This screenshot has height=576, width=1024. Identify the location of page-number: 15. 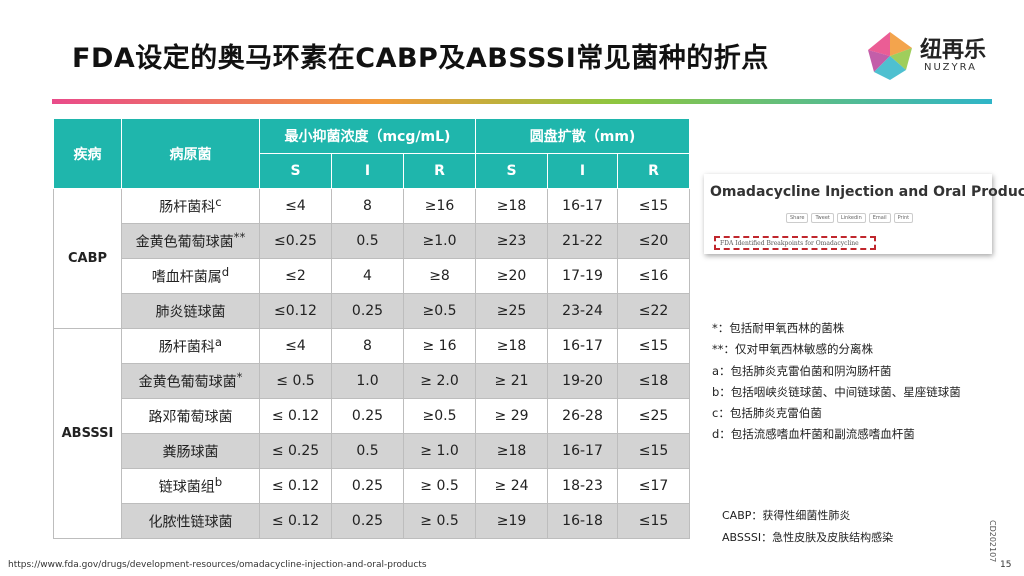
(1006, 565).